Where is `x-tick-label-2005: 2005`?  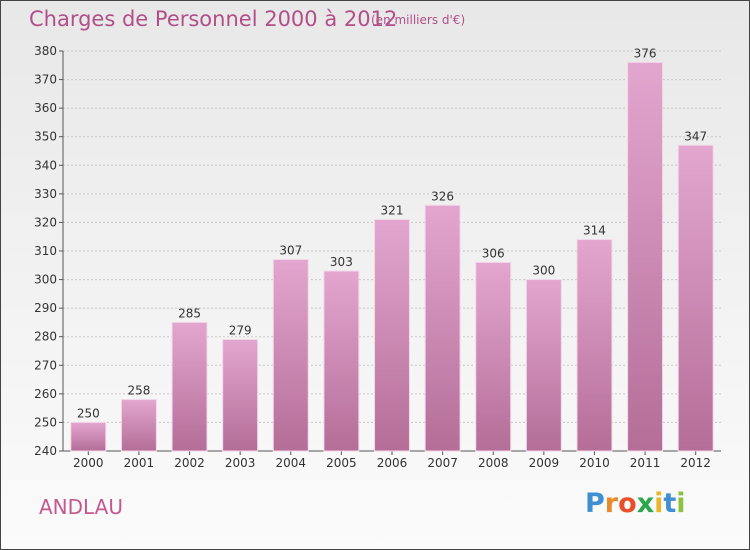 x-tick-label-2005: 2005 is located at coordinates (341, 463).